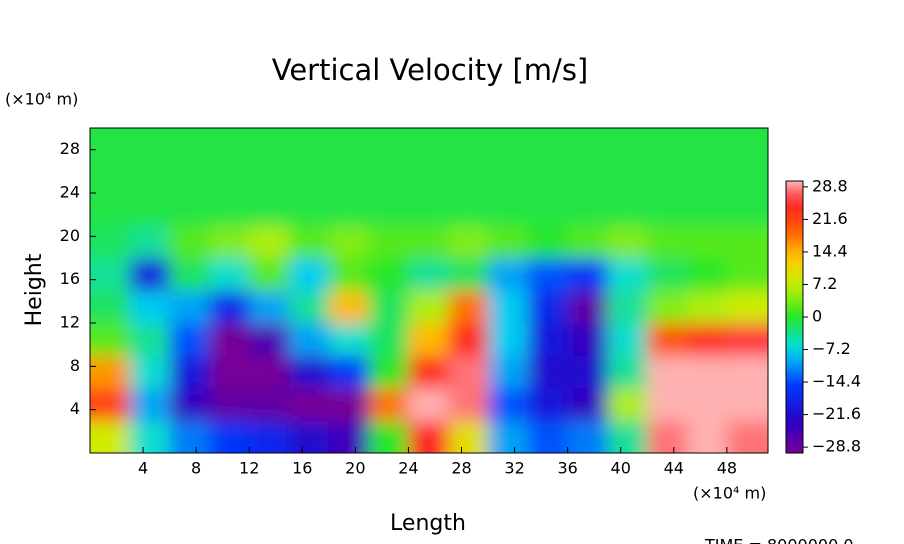 Image resolution: width=904 pixels, height=544 pixels. Describe the element at coordinates (830, 250) in the screenshot. I see `colorbar-label: 14.4` at that location.